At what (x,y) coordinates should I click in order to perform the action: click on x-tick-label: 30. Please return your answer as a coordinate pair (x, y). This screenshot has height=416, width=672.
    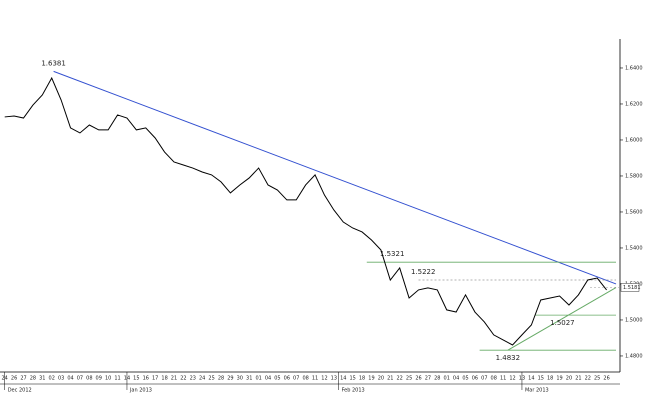
    Looking at the image, I should click on (240, 379).